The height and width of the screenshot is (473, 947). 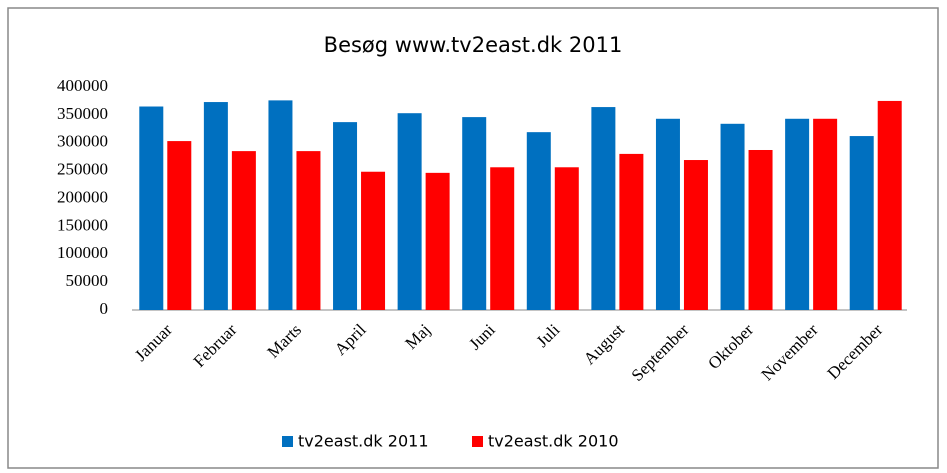 What do you see at coordinates (82, 85) in the screenshot?
I see `y-tick-label: 400000` at bounding box center [82, 85].